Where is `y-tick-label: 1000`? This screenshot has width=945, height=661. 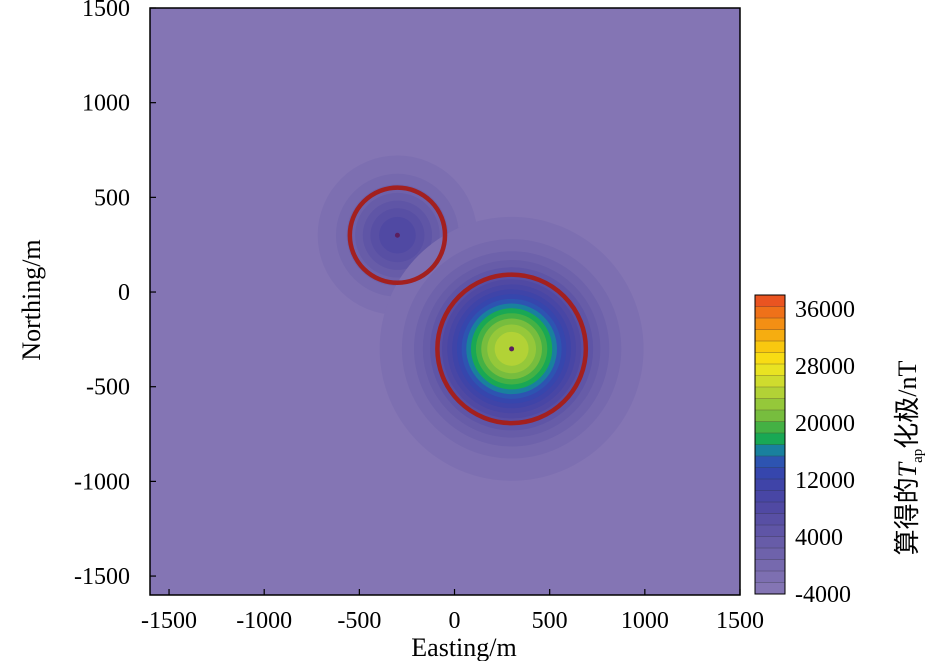 y-tick-label: 1000 is located at coordinates (106, 104).